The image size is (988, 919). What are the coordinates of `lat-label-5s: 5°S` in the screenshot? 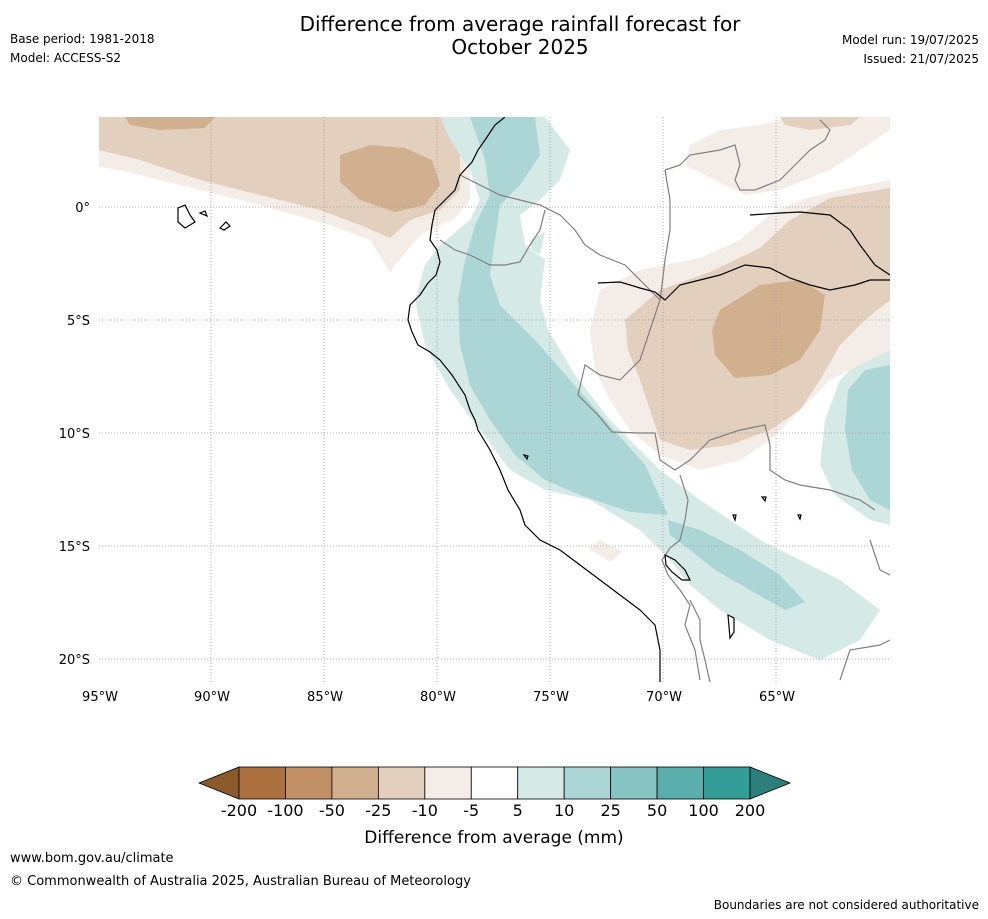 It's located at (78, 321).